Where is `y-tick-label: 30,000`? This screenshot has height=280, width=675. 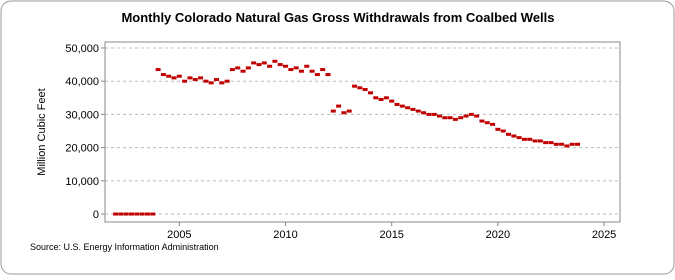
y-tick-label: 30,000 is located at coordinates (82, 115).